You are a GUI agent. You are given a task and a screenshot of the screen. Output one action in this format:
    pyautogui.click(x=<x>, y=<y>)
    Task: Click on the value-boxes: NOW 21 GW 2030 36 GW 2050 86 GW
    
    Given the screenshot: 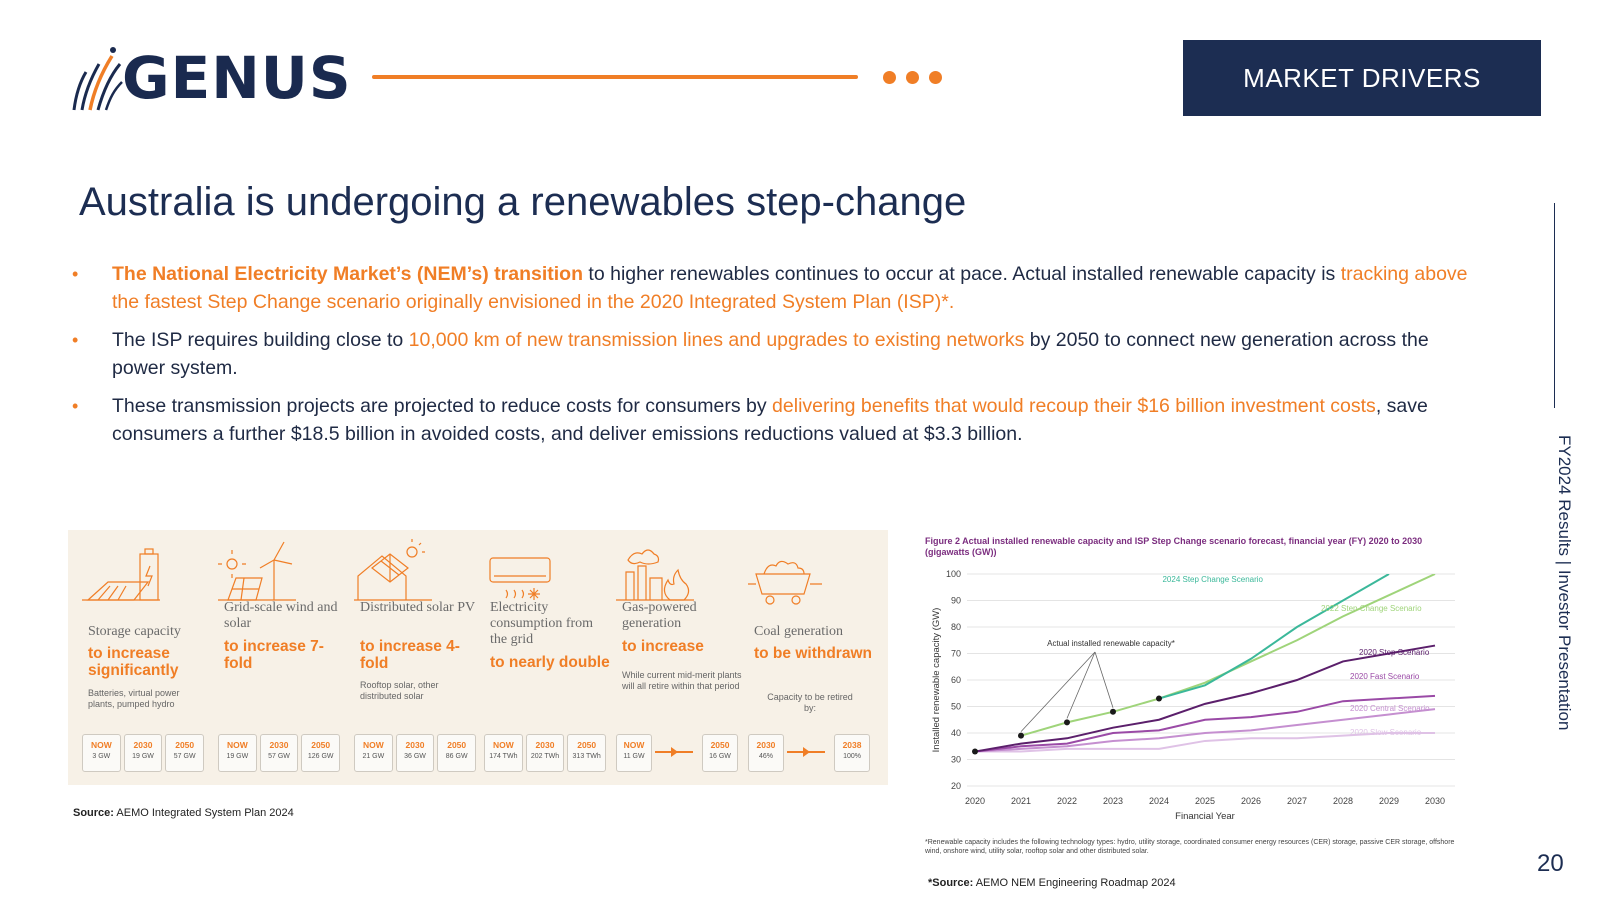 What is the action you would take?
    pyautogui.click(x=415, y=753)
    